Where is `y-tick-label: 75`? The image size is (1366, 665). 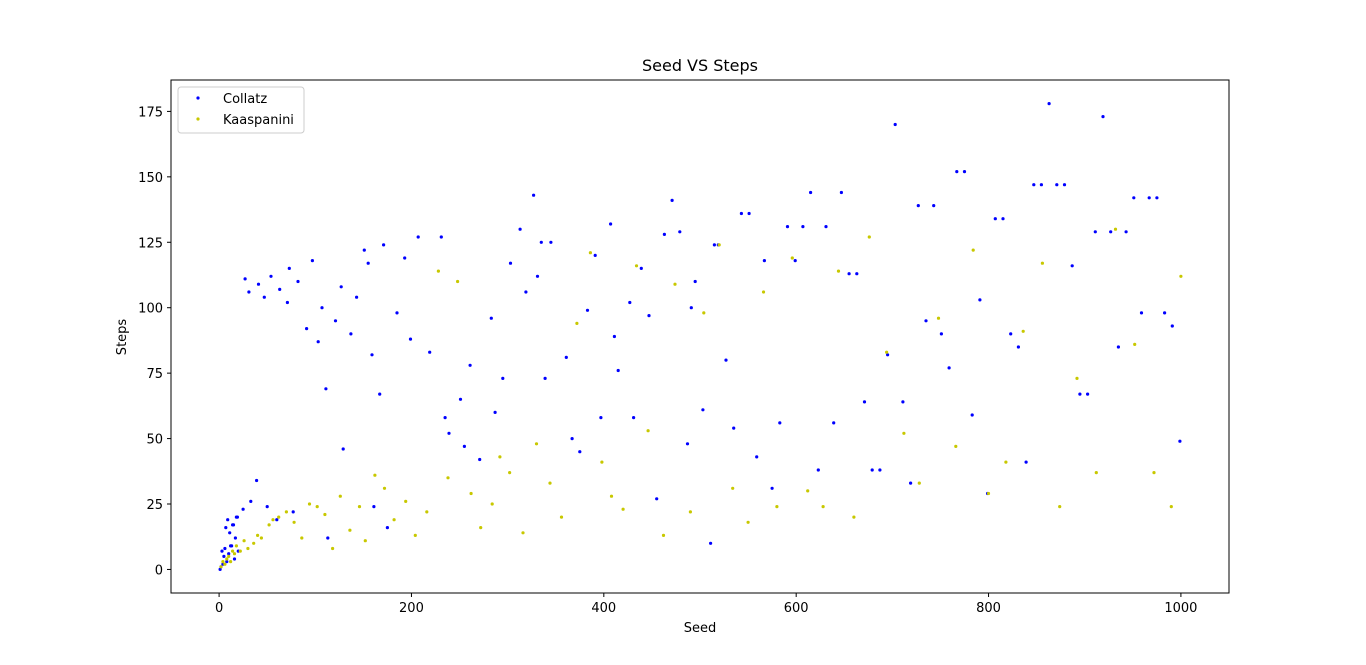 y-tick-label: 75 is located at coordinates (154, 374).